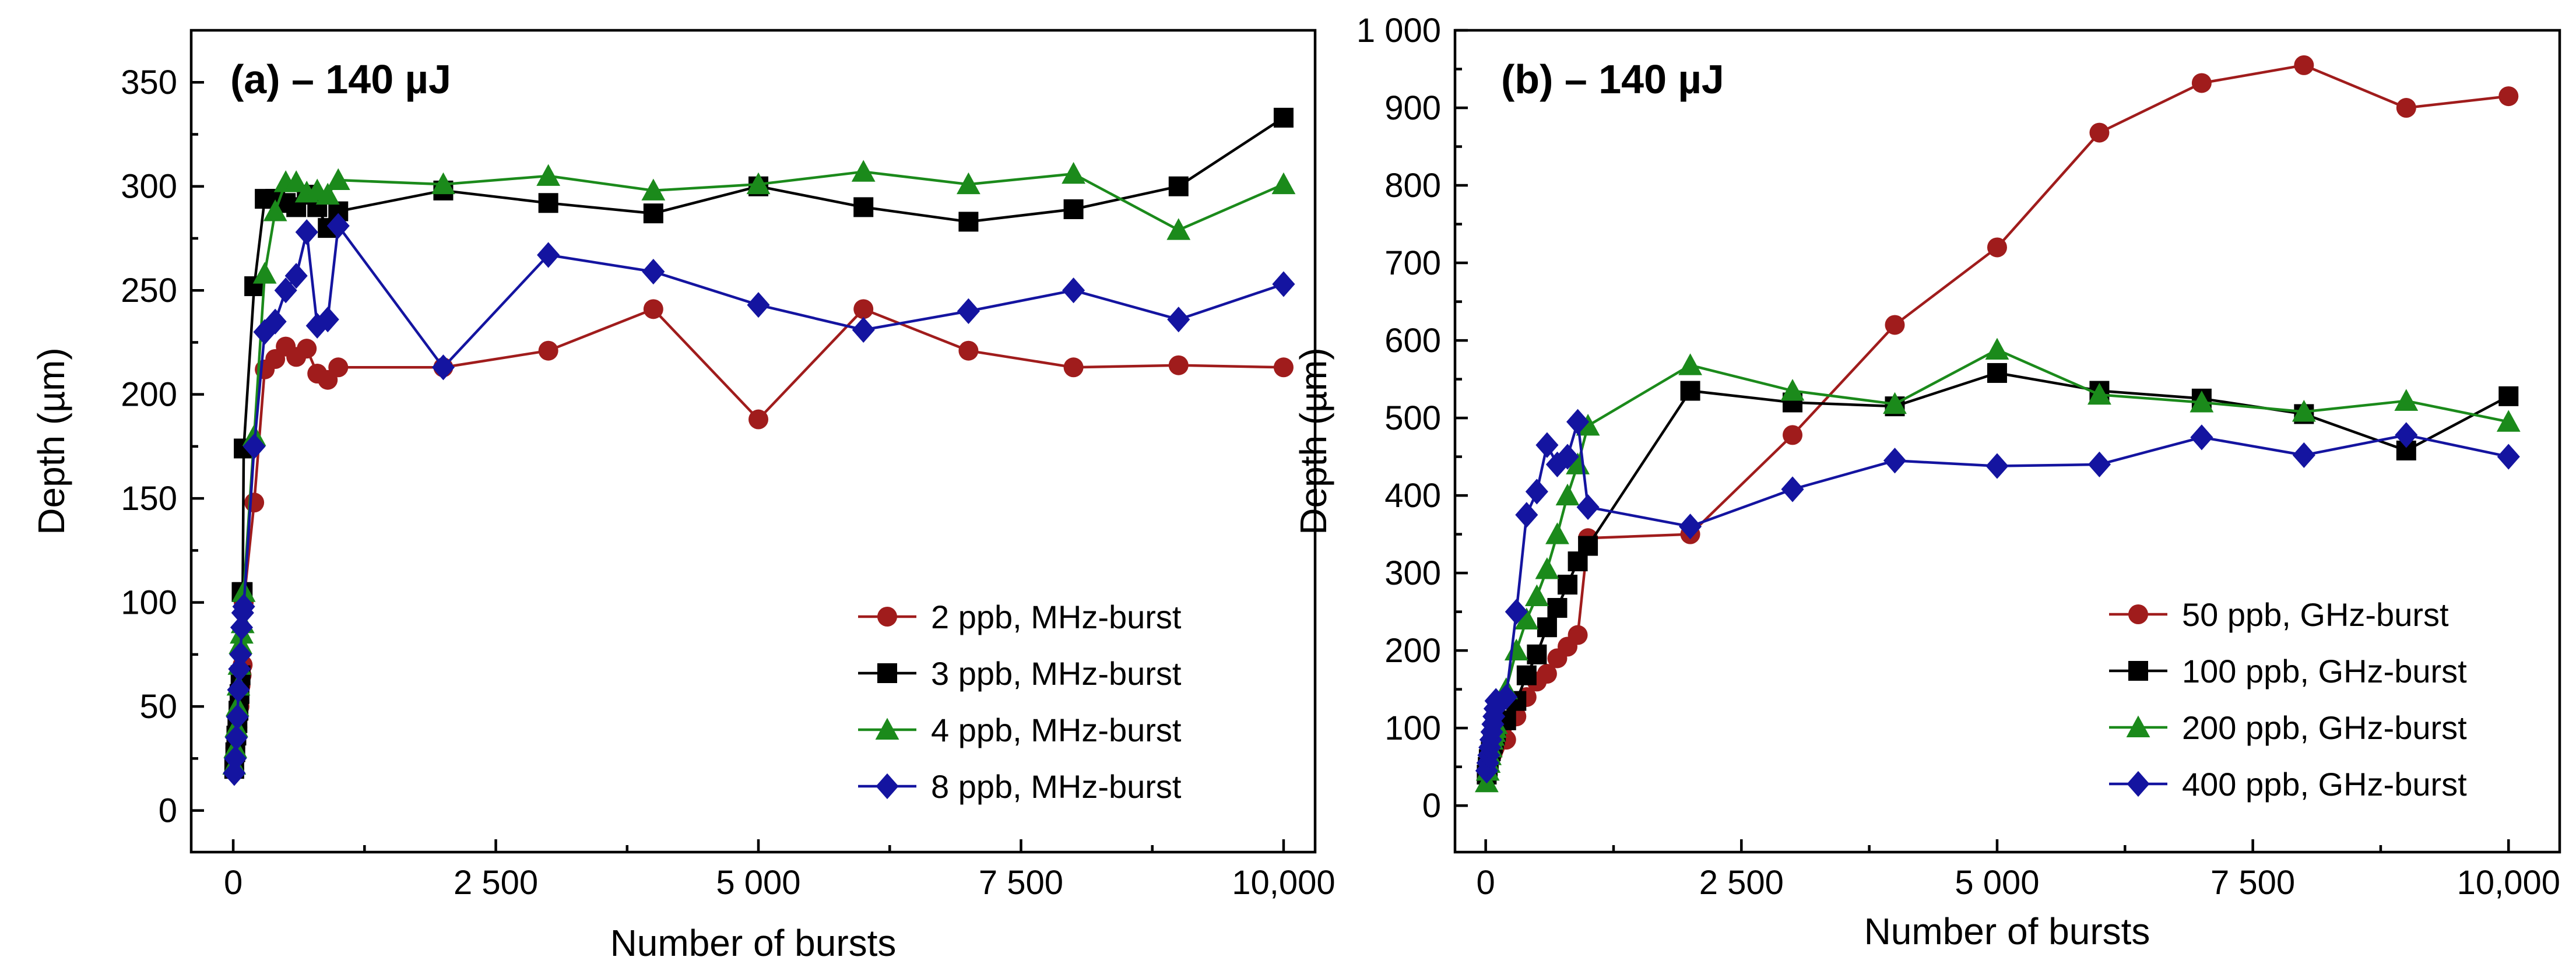  I want to click on x-tick-label: 0, so click(233, 883).